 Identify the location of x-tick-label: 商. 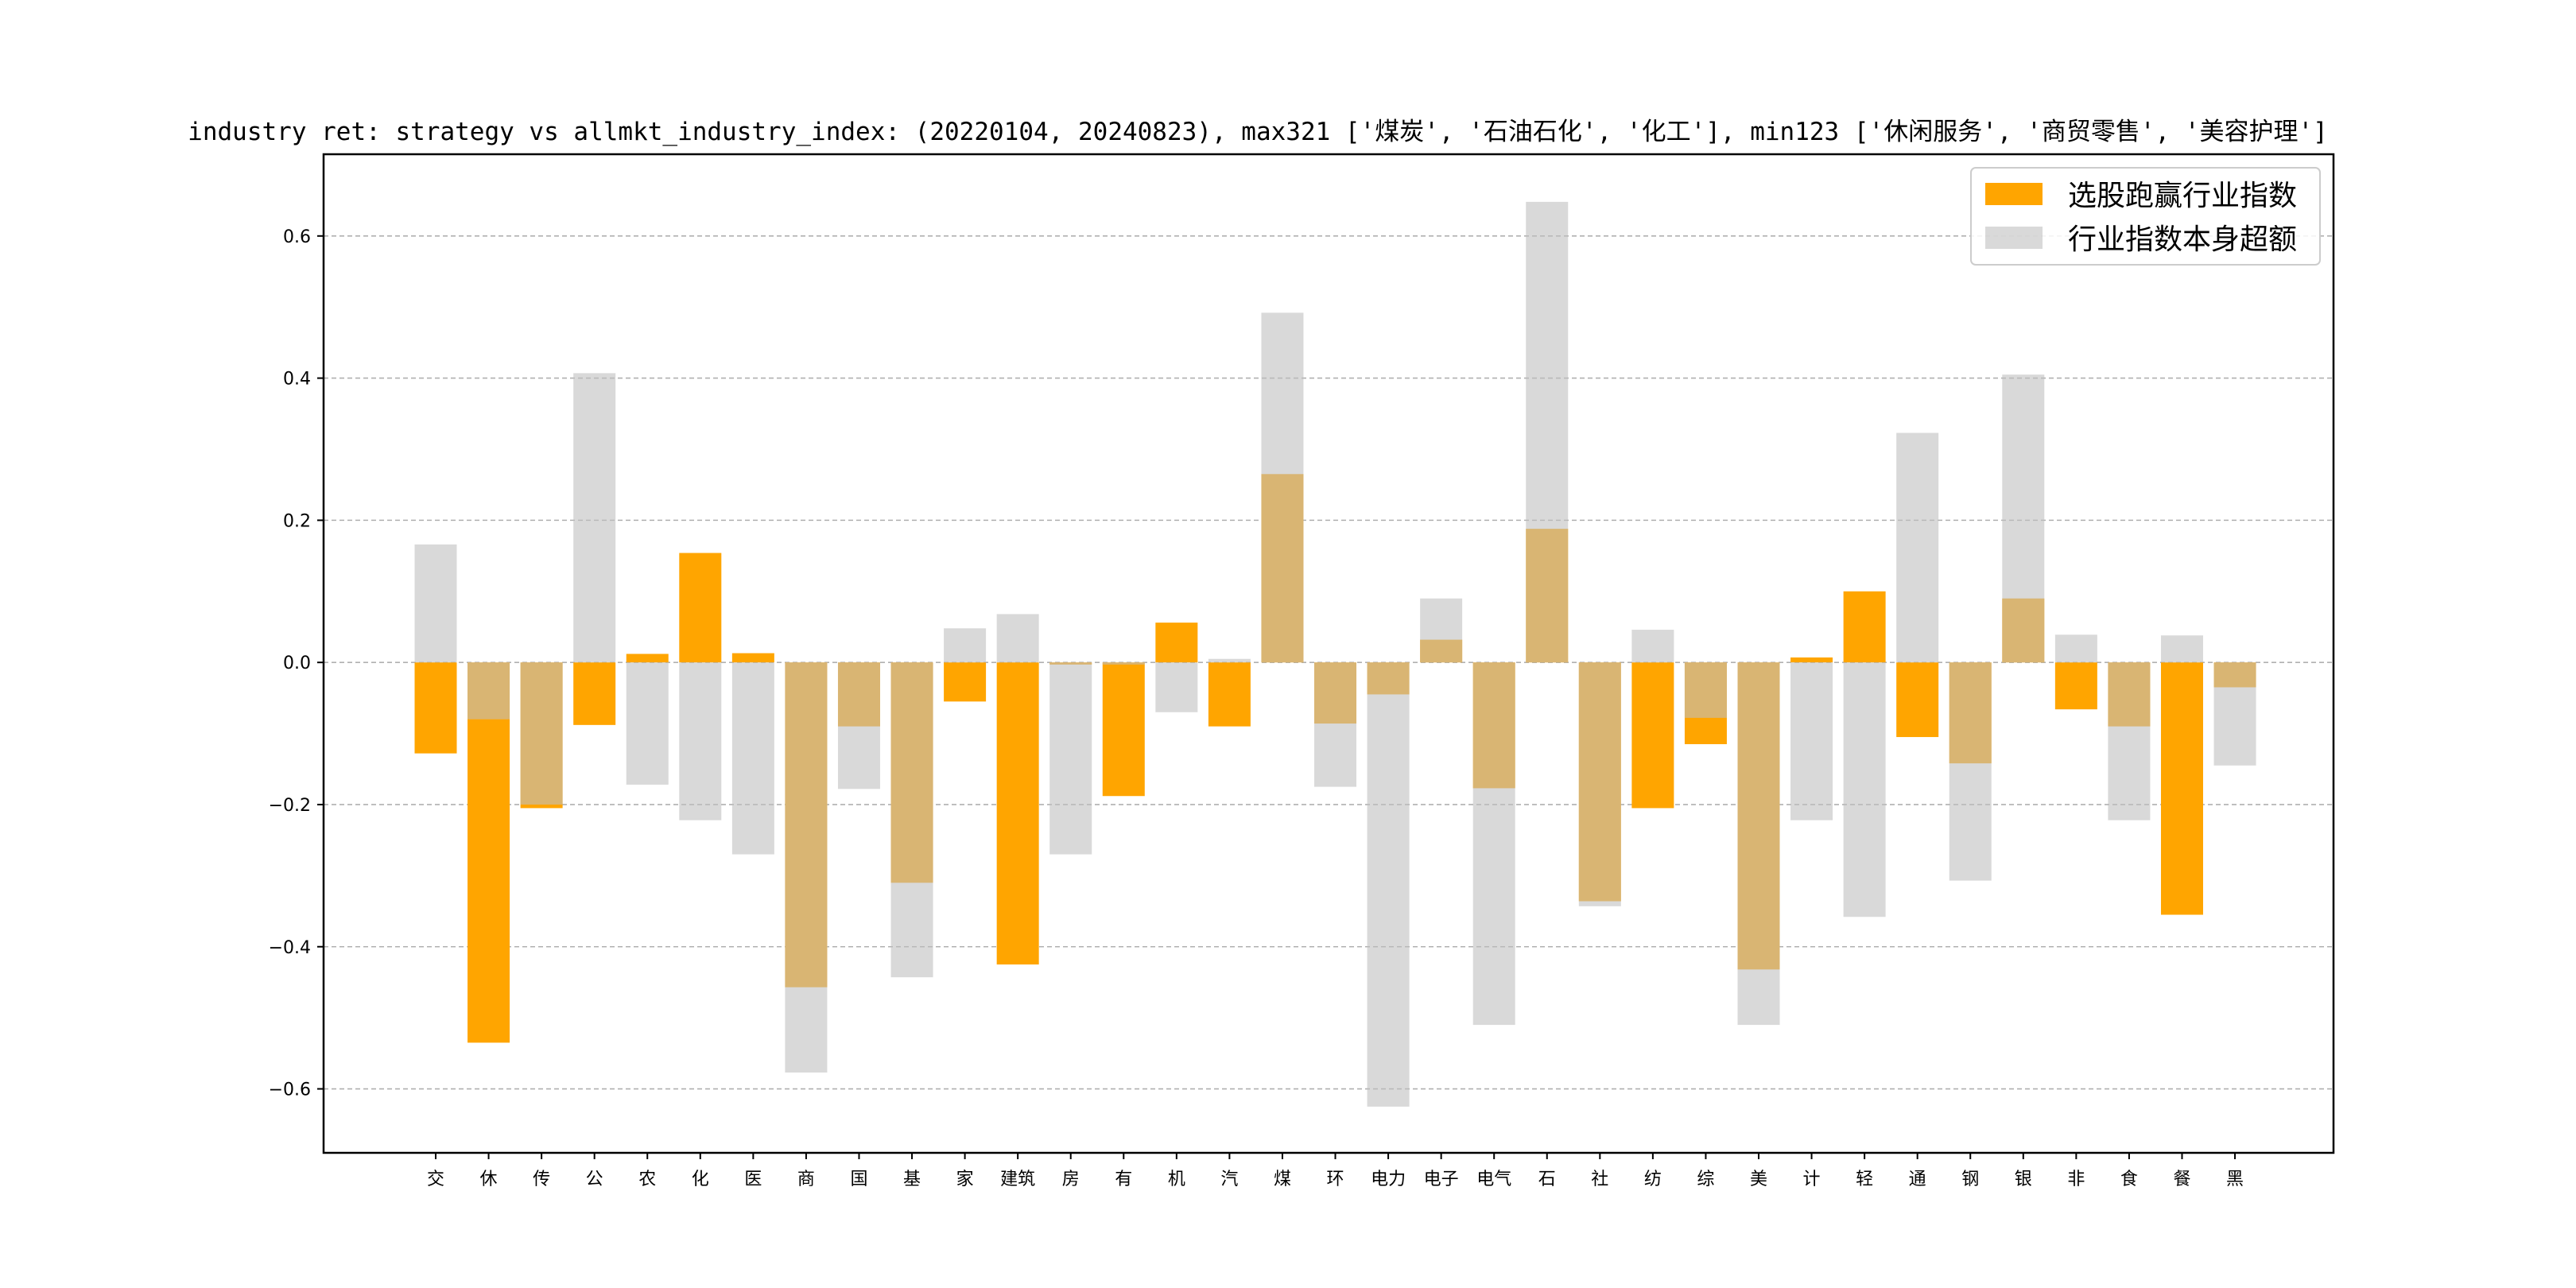
(806, 1179).